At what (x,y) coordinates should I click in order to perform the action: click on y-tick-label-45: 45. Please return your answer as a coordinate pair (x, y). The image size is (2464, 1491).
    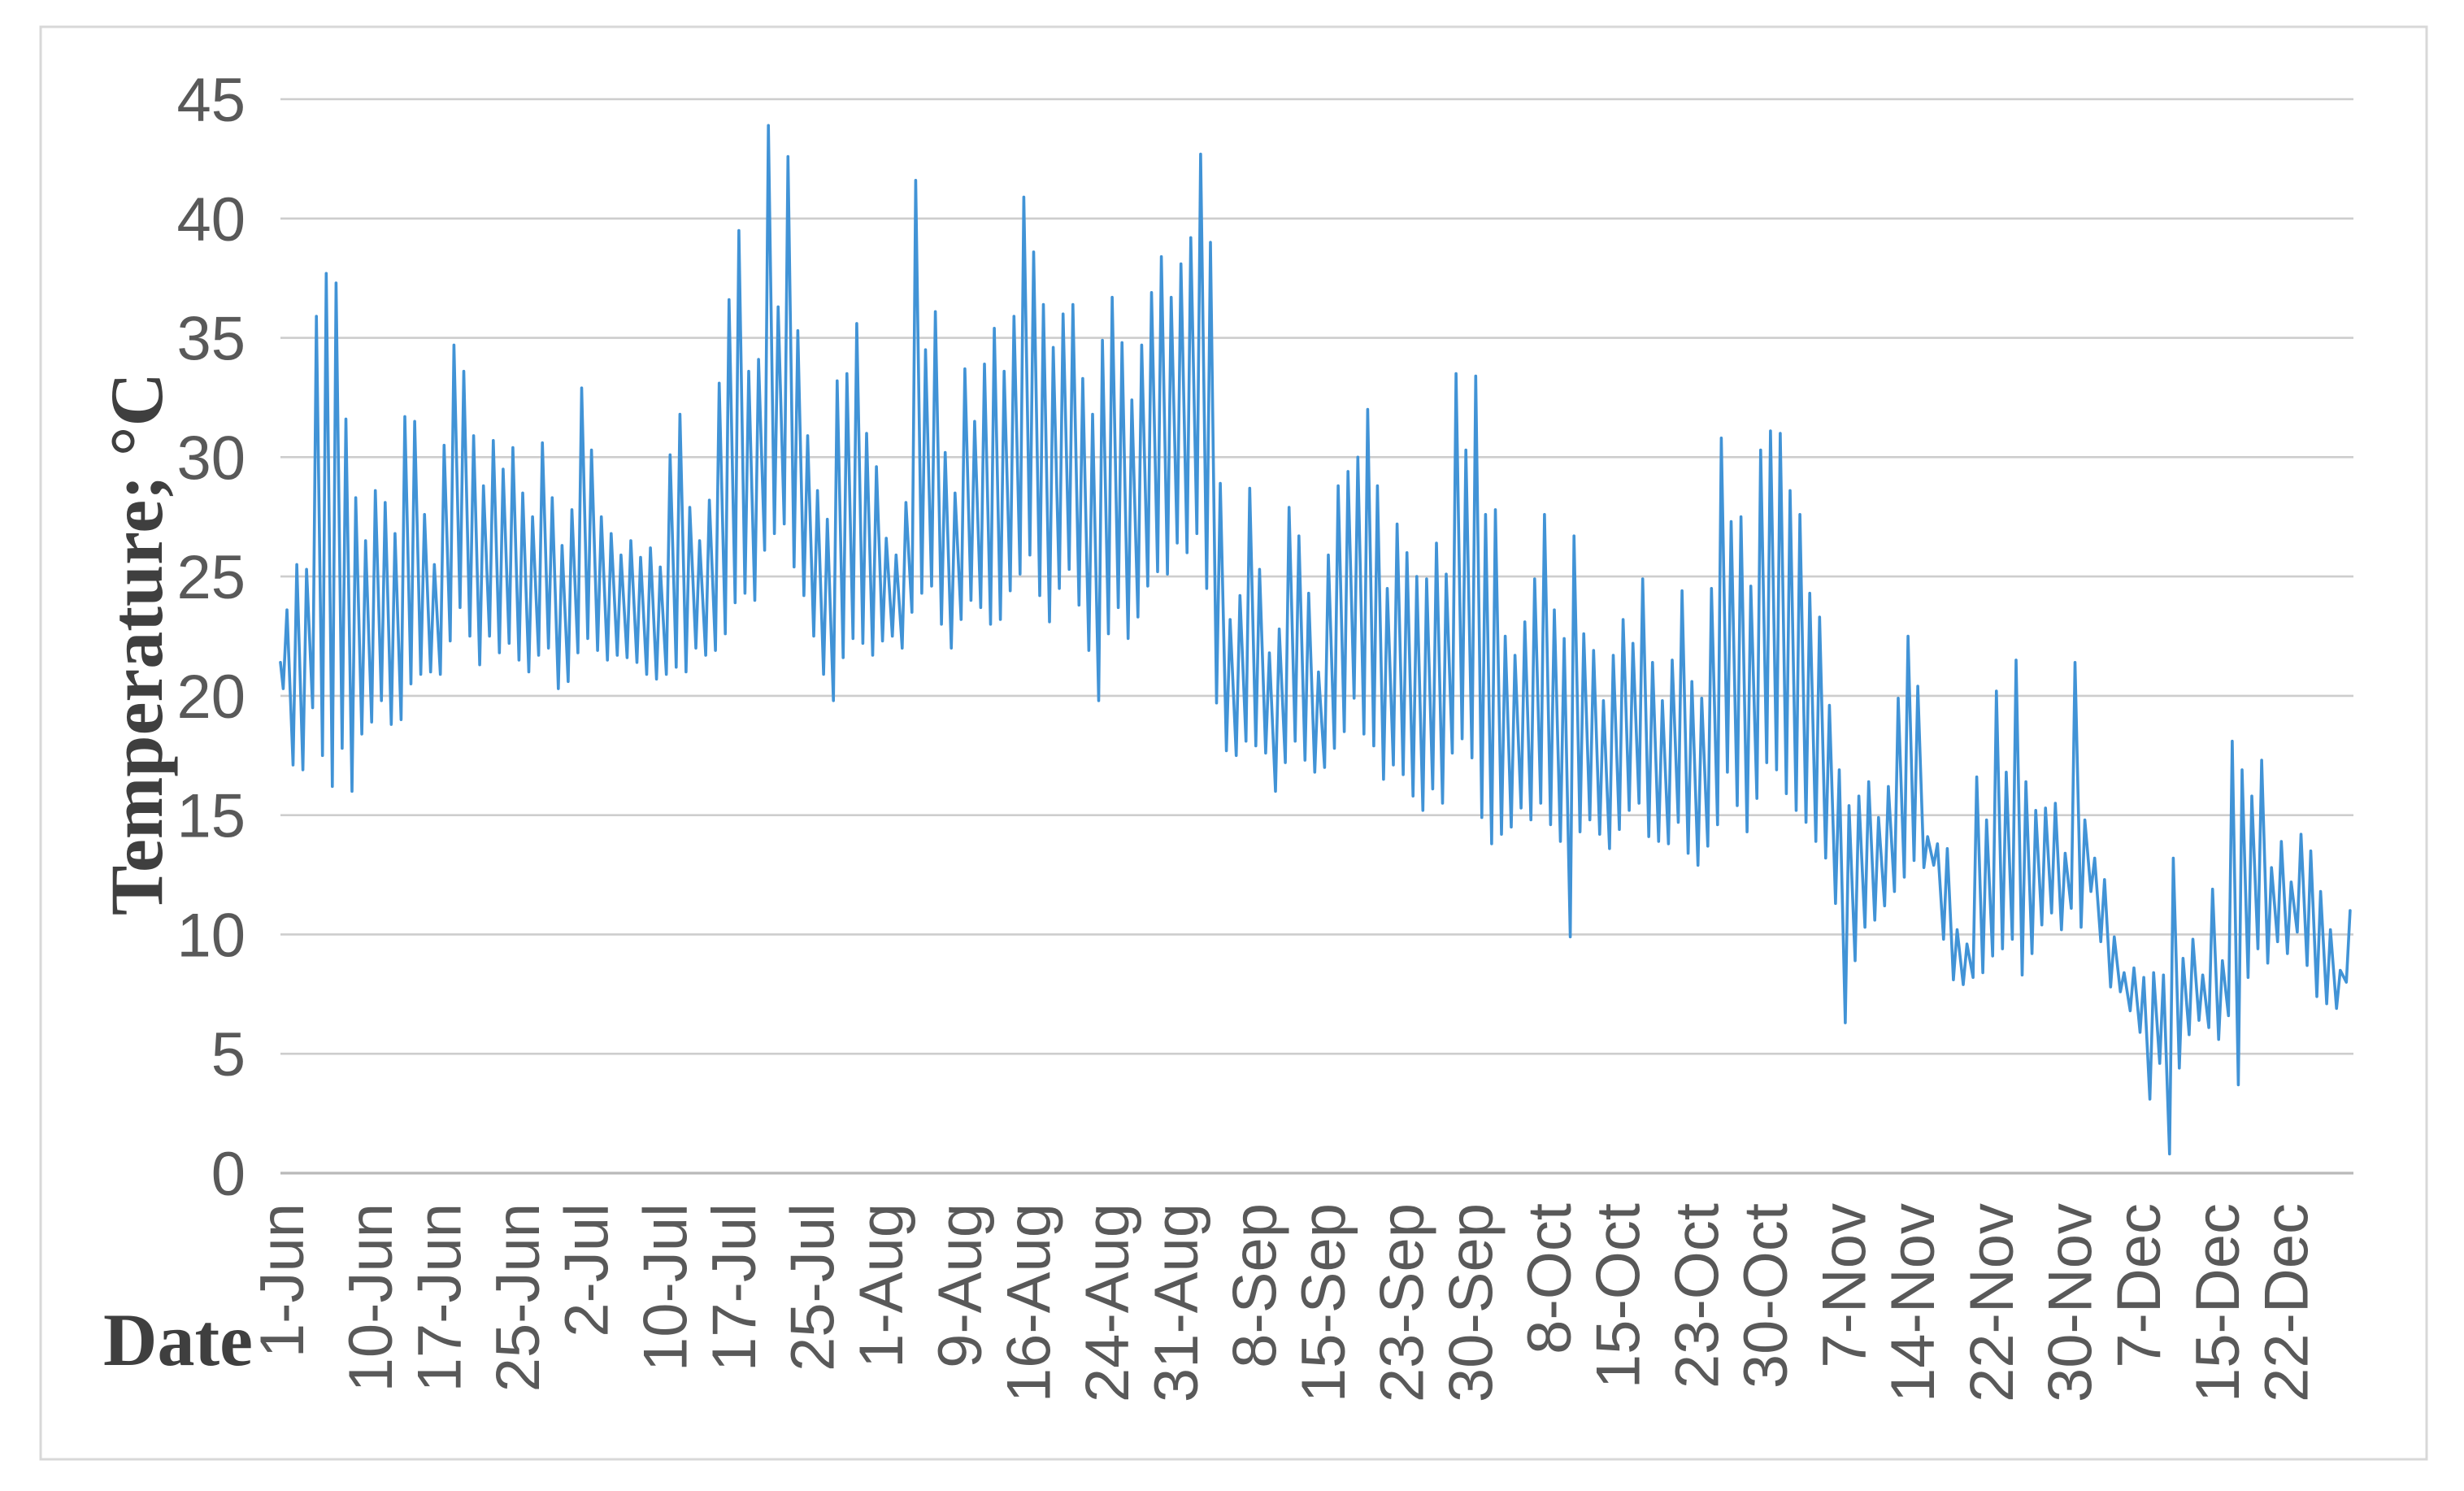
    Looking at the image, I should click on (211, 100).